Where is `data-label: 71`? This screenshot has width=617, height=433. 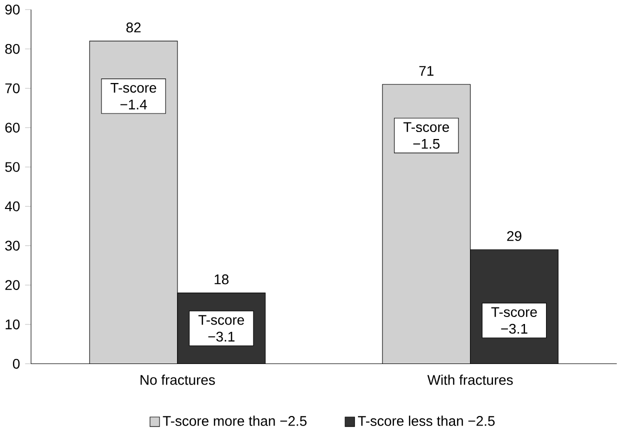 data-label: 71 is located at coordinates (426, 71).